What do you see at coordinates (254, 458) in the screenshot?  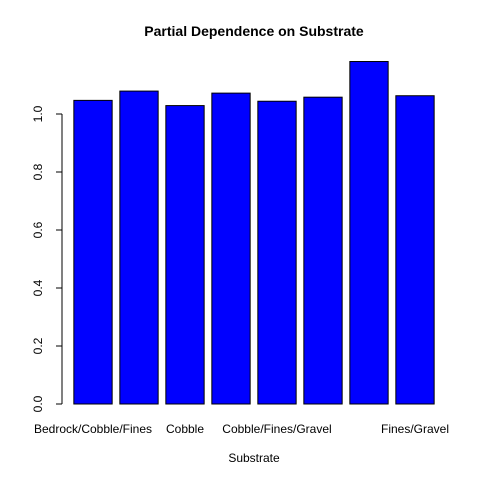 I see `x-axis-label: Substrate` at bounding box center [254, 458].